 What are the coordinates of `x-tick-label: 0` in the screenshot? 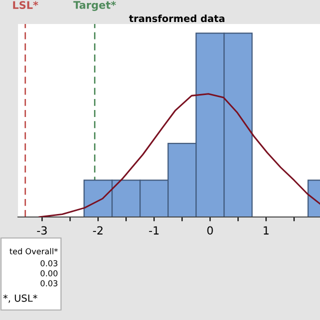 It's located at (210, 230).